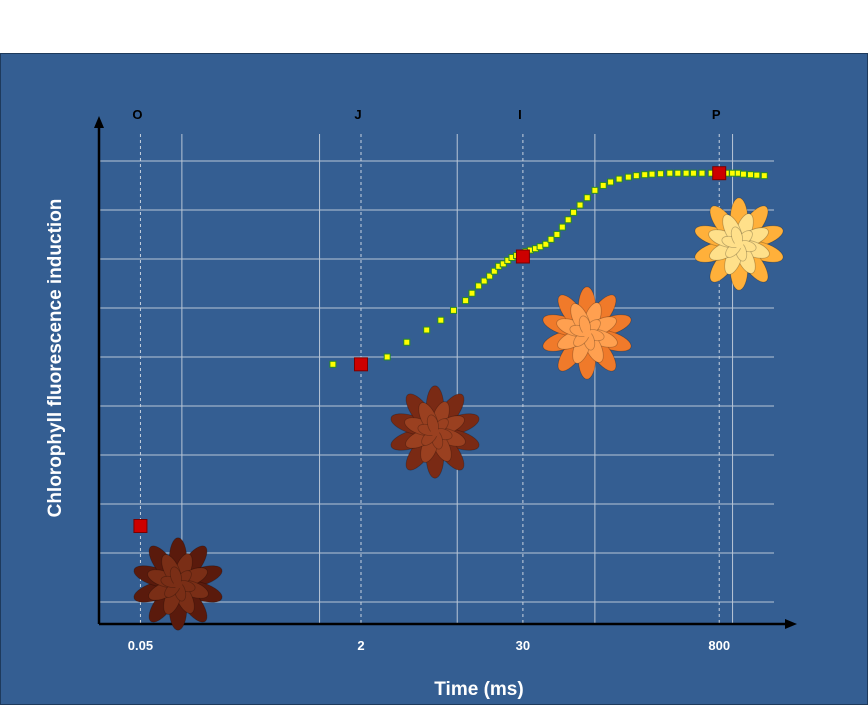 This screenshot has width=868, height=716. What do you see at coordinates (739, 244) in the screenshot?
I see `plant-yellow-icon` at bounding box center [739, 244].